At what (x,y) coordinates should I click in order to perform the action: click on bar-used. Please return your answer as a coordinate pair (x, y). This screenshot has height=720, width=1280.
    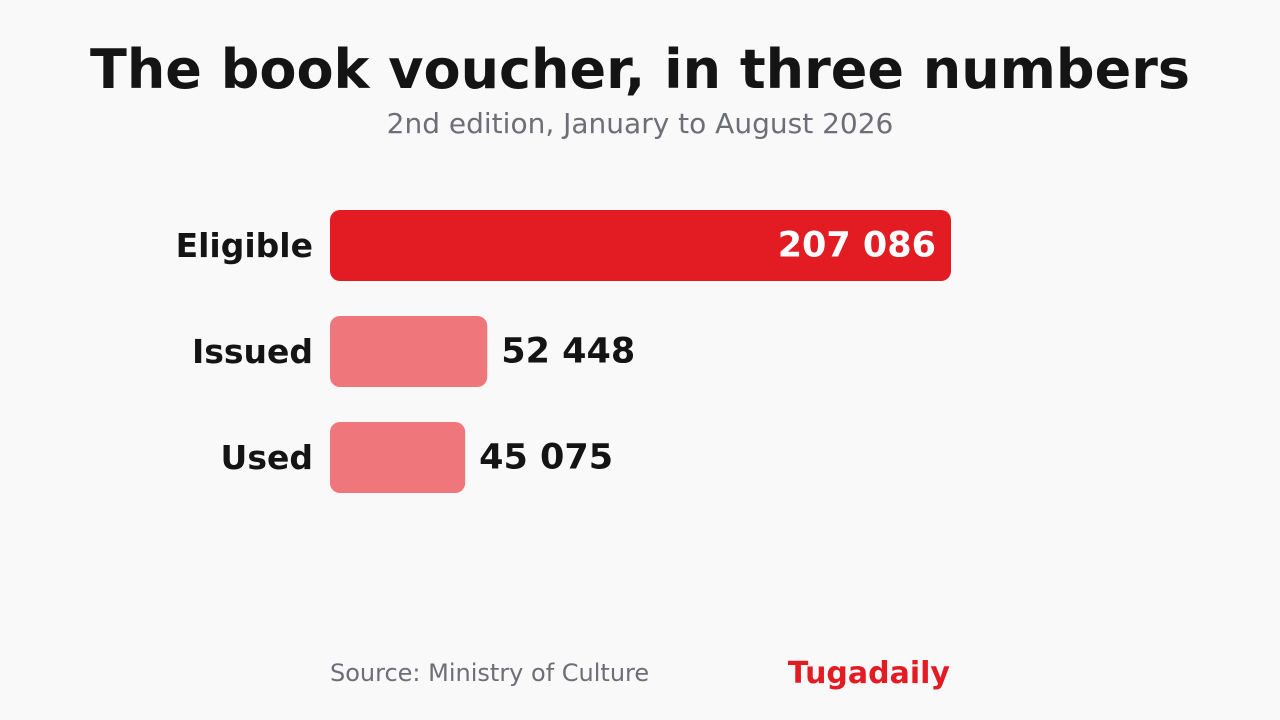
    Looking at the image, I should click on (398, 457).